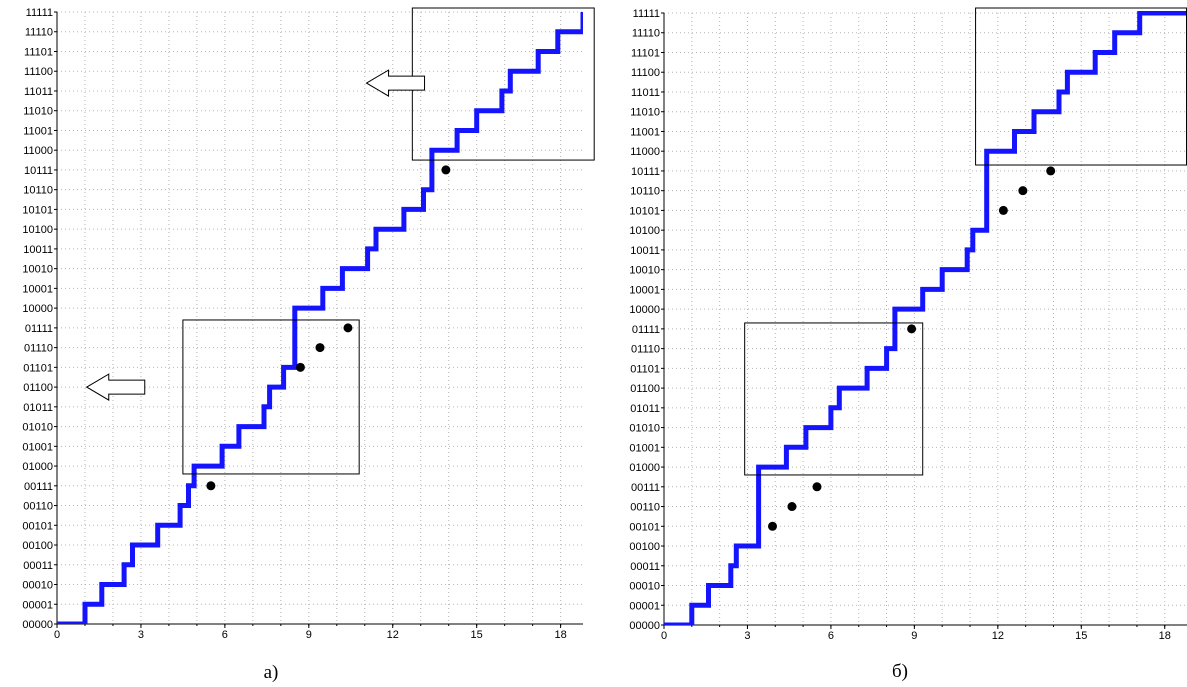 The height and width of the screenshot is (687, 1187). What do you see at coordinates (645, 251) in the screenshot?
I see `y-tick-label: 10011` at bounding box center [645, 251].